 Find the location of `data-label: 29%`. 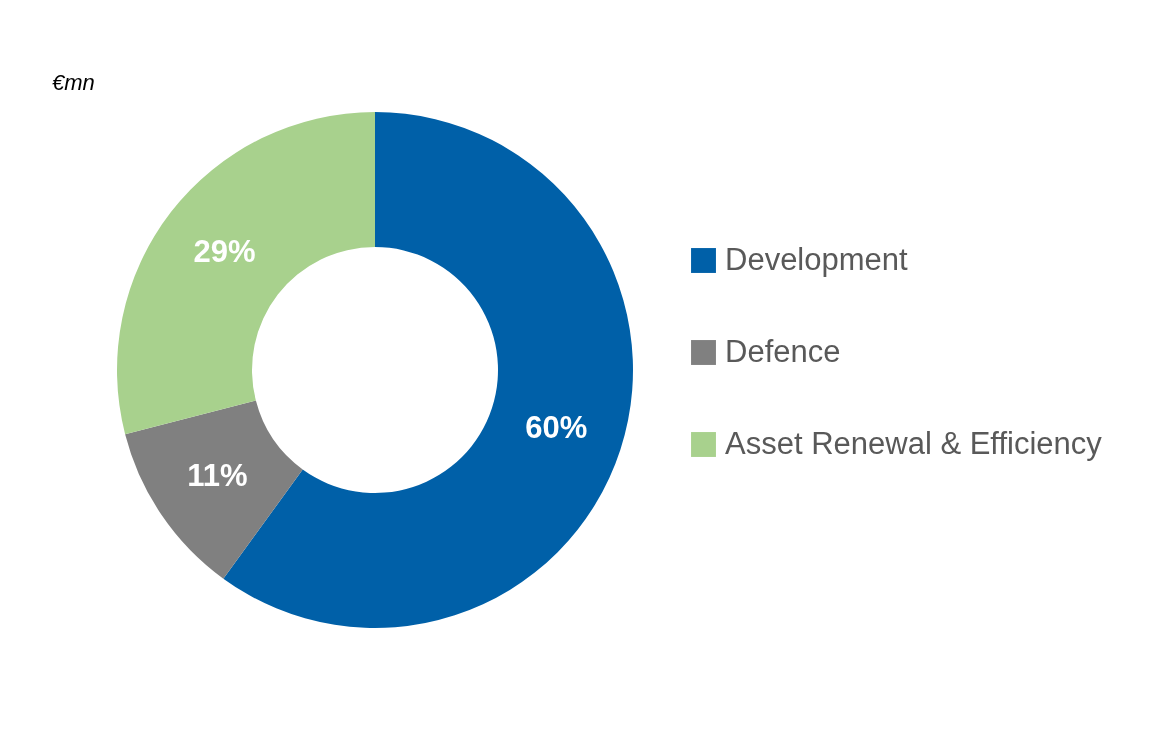

data-label: 29% is located at coordinates (224, 252).